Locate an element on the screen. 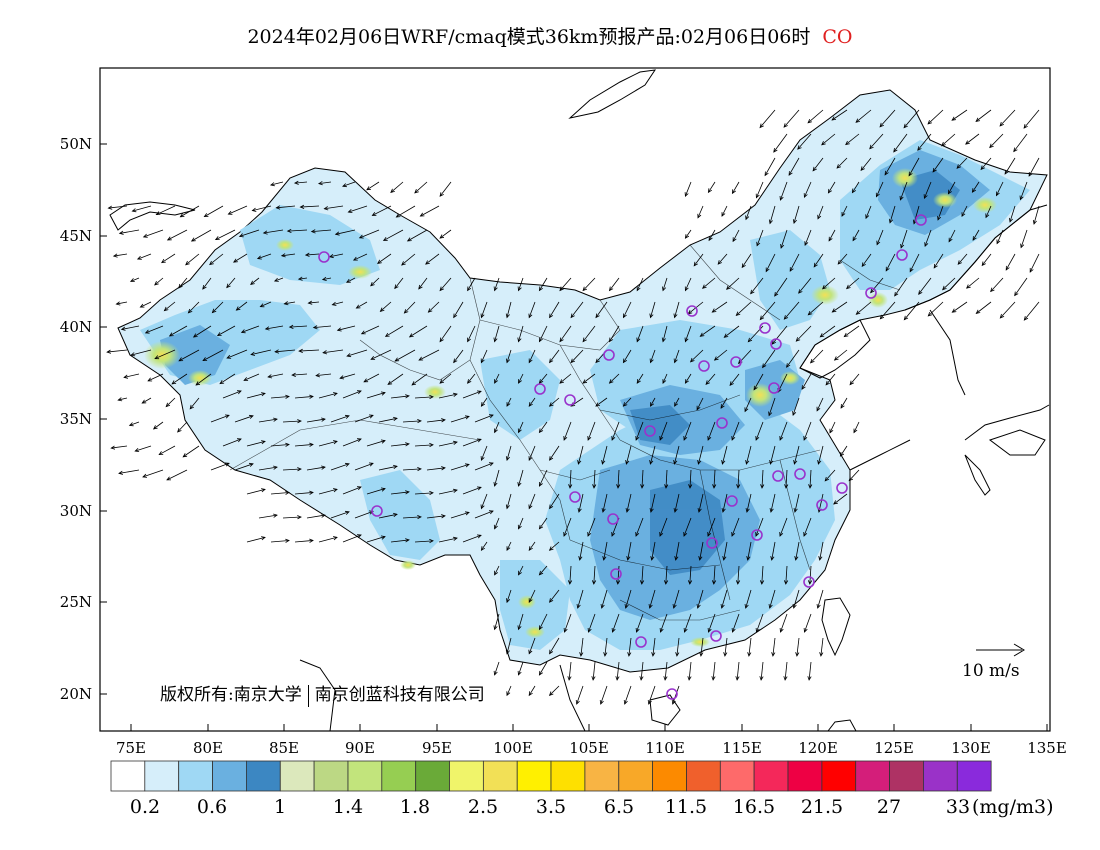 Image resolution: width=1100 pixels, height=850 pixels. lat-tick-label: 35N is located at coordinates (76, 419).